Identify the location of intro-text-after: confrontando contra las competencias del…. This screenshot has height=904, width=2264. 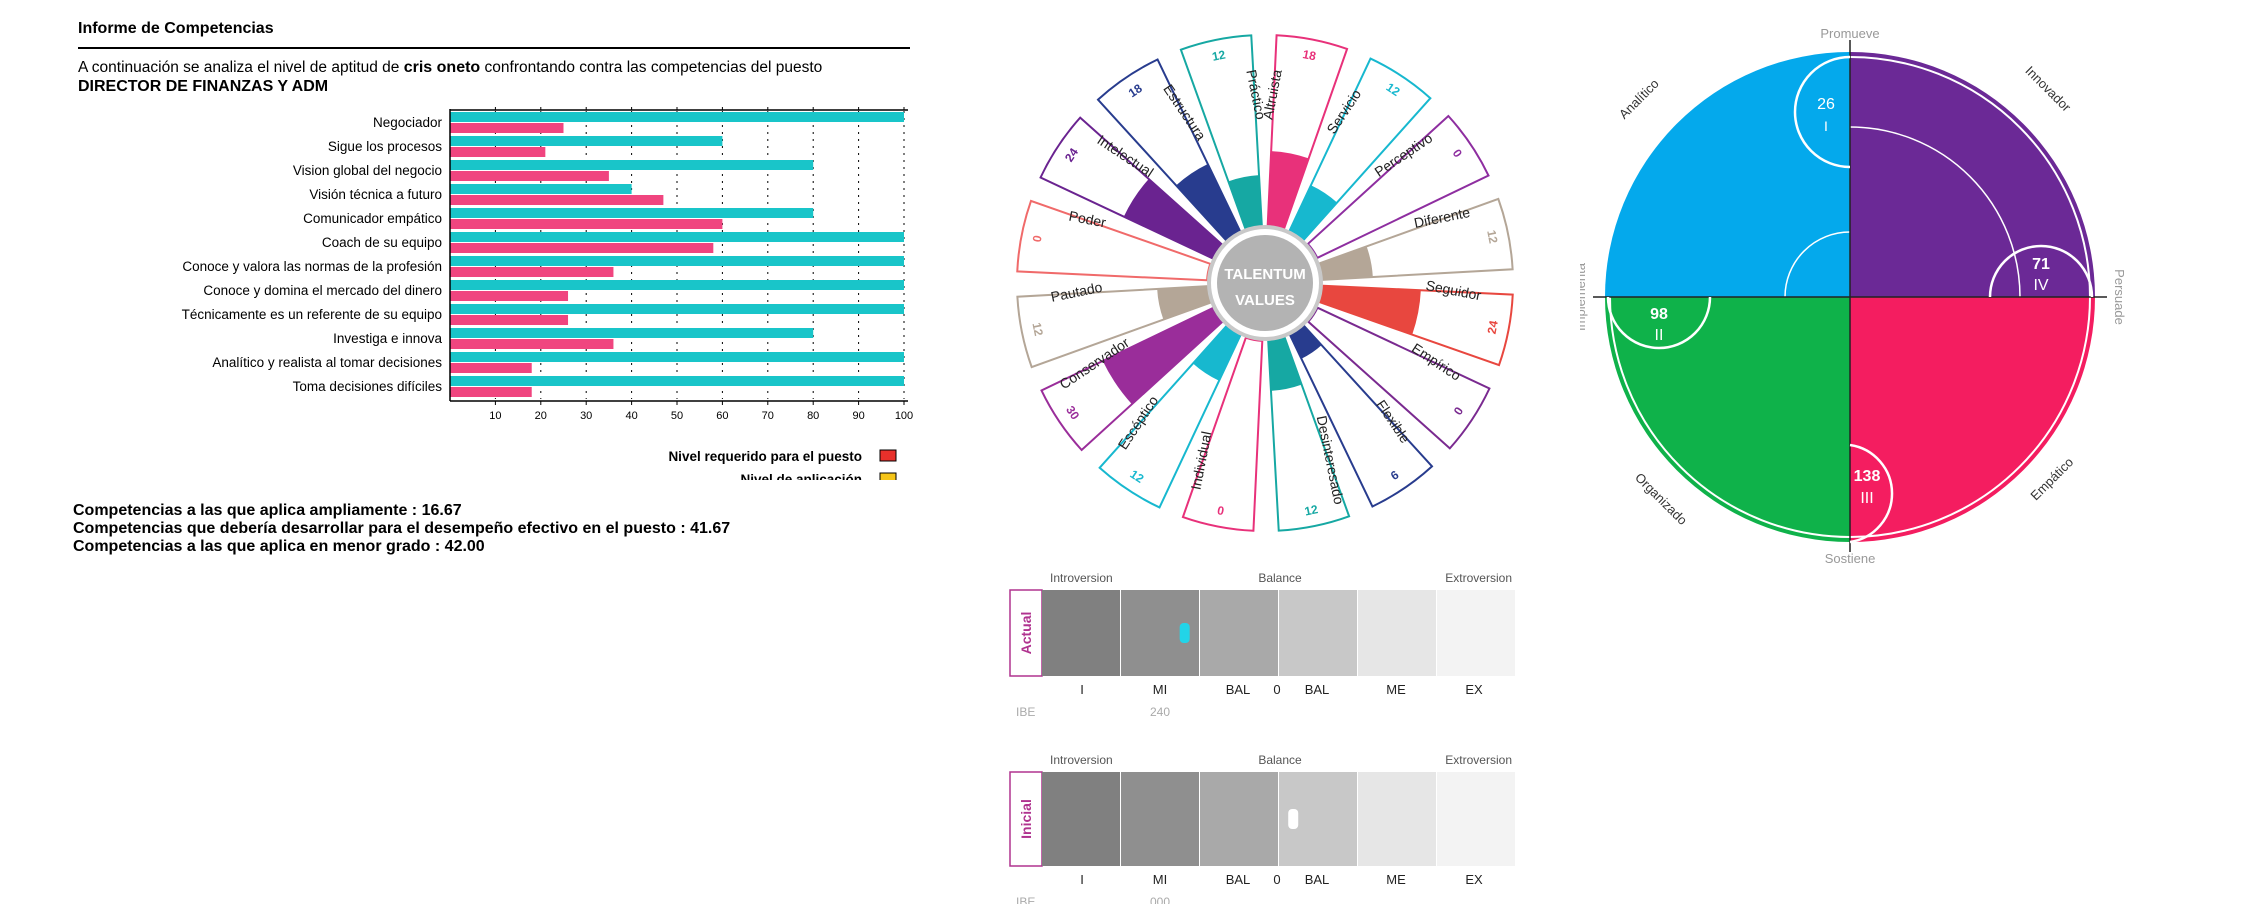
(653, 67).